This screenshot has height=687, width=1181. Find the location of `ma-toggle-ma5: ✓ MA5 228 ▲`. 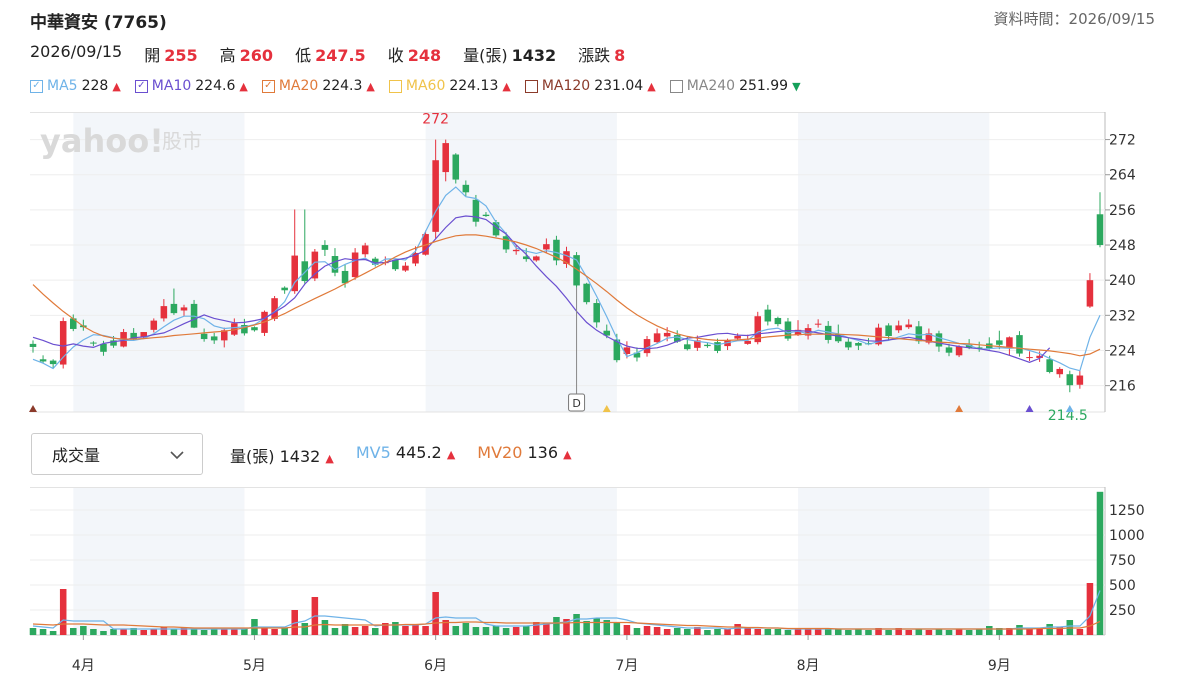

ma-toggle-ma5: ✓ MA5 228 ▲ is located at coordinates (75, 86).